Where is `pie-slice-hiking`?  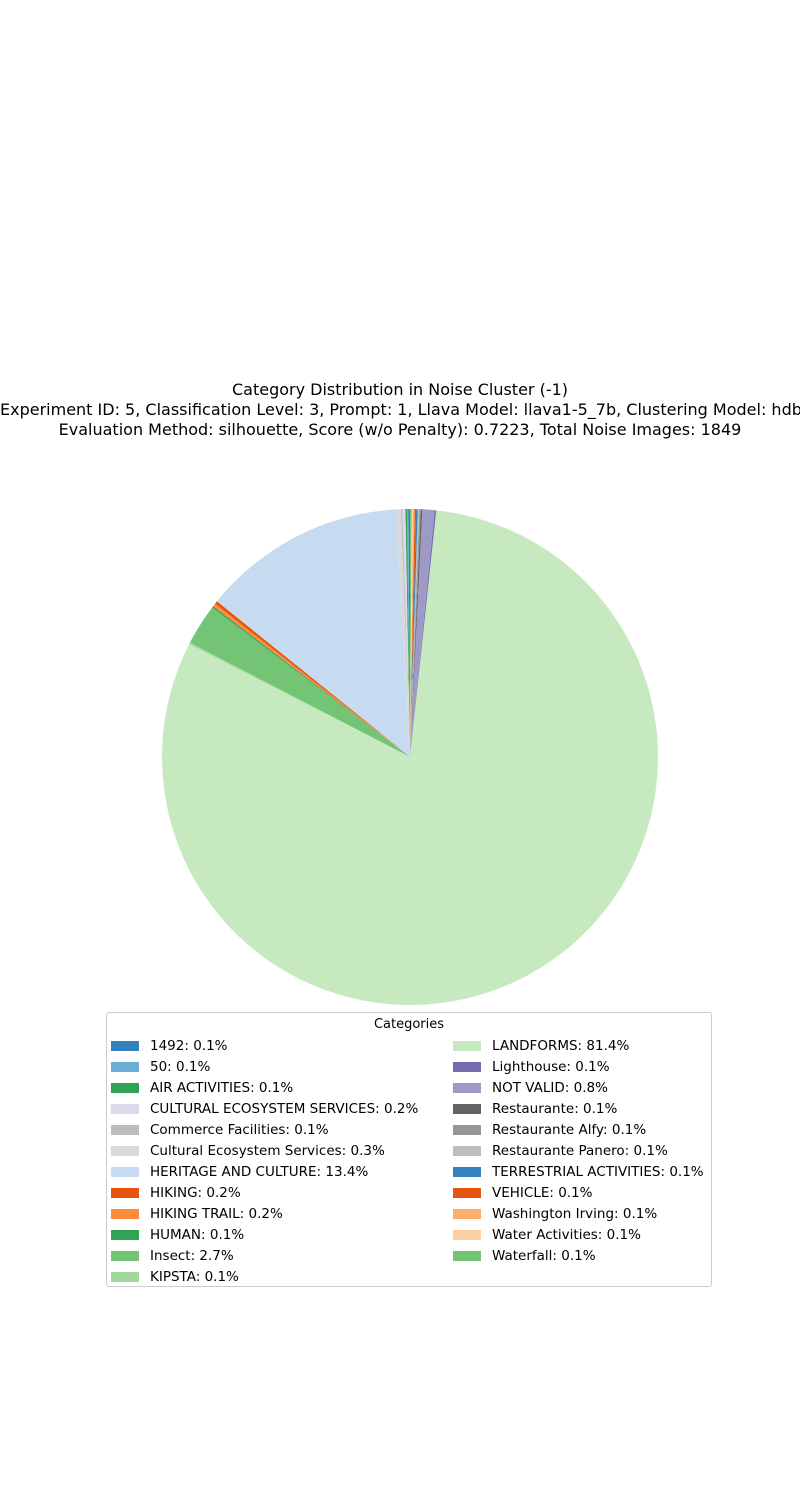
pie-slice-hiking is located at coordinates (312, 679).